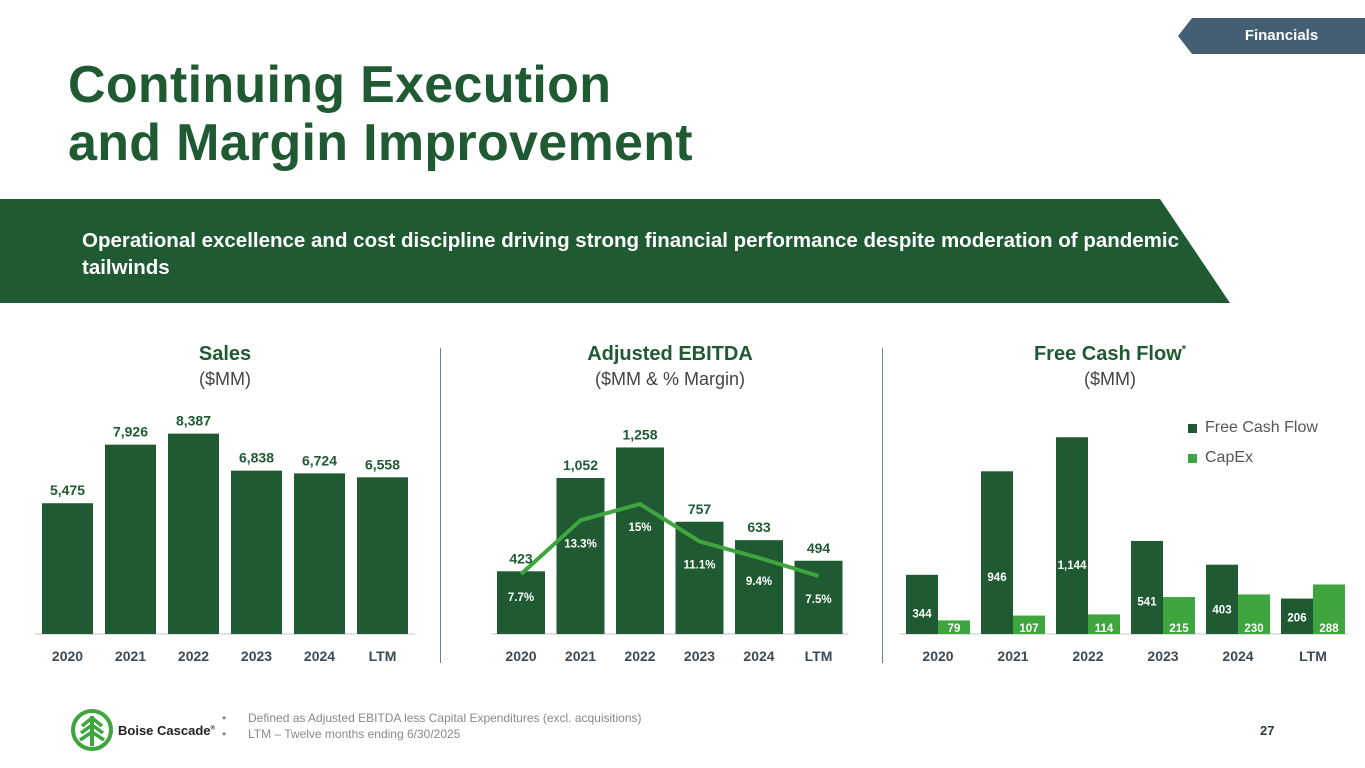 The image size is (1365, 768). Describe the element at coordinates (700, 509) in the screenshot. I see `data-label: 757` at that location.